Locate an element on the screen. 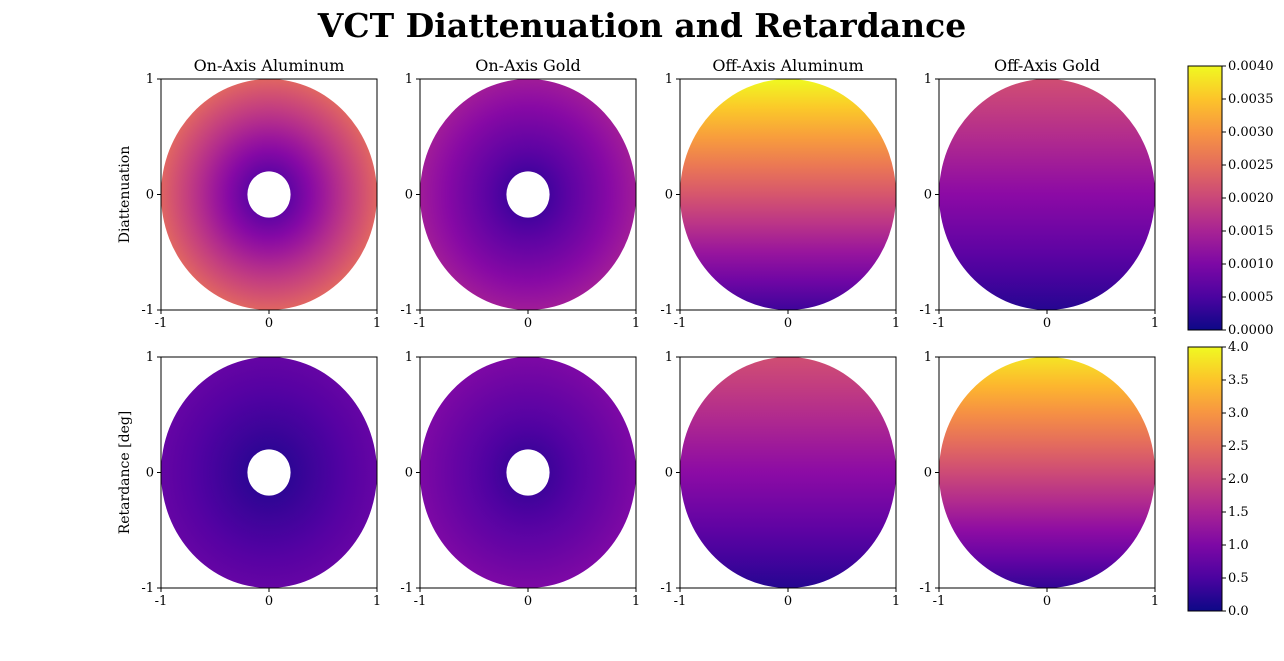 The height and width of the screenshot is (661, 1284). x-tick-label-r0-c2-0: -1 is located at coordinates (680, 323).